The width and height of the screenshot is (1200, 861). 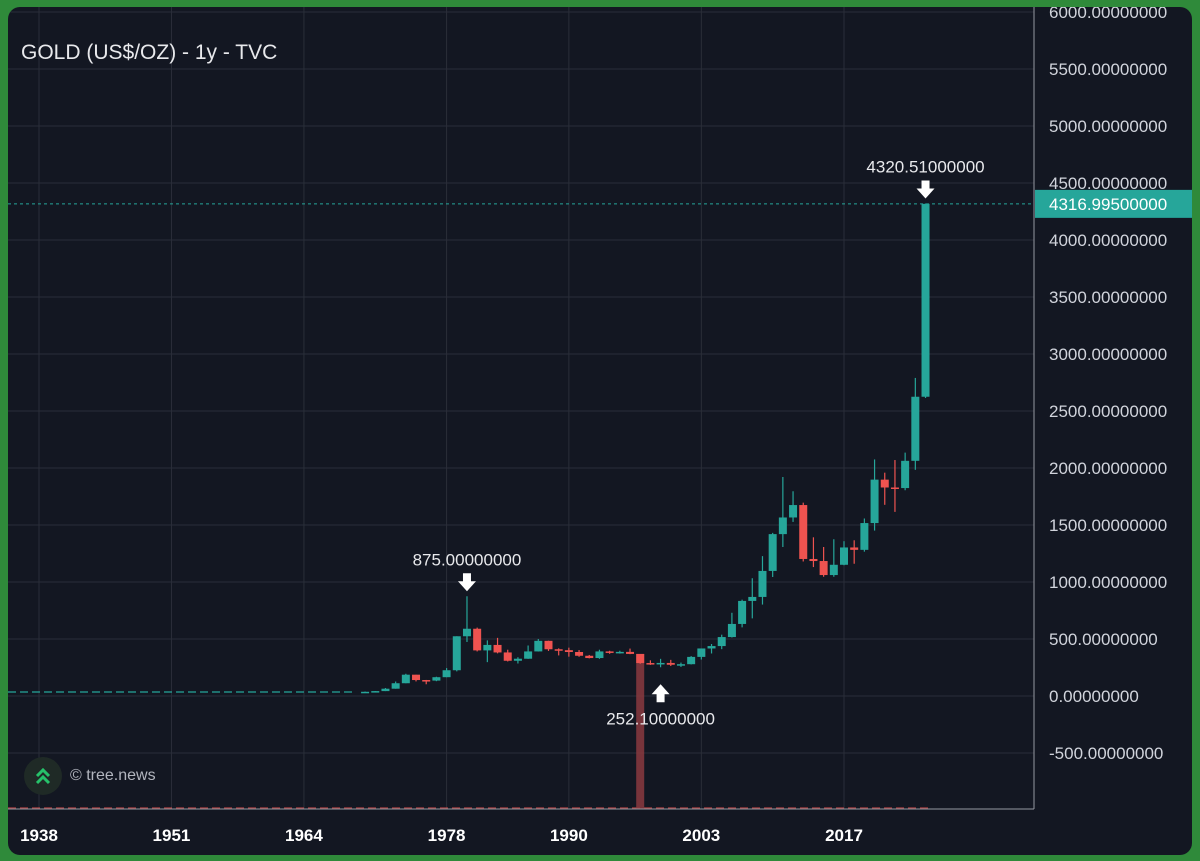 I want to click on watermark: © tree.news, so click(x=90, y=776).